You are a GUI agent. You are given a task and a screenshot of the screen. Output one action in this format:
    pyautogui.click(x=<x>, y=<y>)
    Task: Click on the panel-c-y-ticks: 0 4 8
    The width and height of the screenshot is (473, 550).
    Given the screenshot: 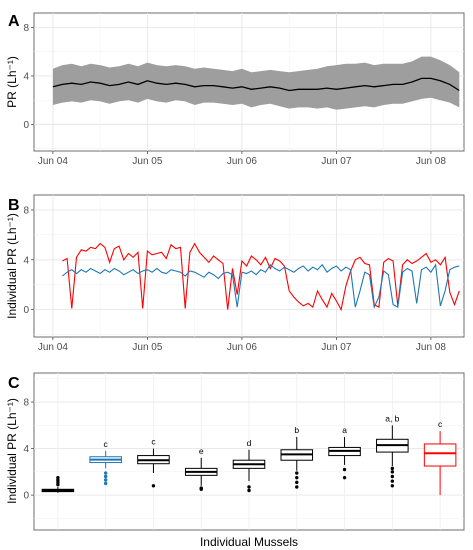 What is the action you would take?
    pyautogui.click(x=28, y=450)
    